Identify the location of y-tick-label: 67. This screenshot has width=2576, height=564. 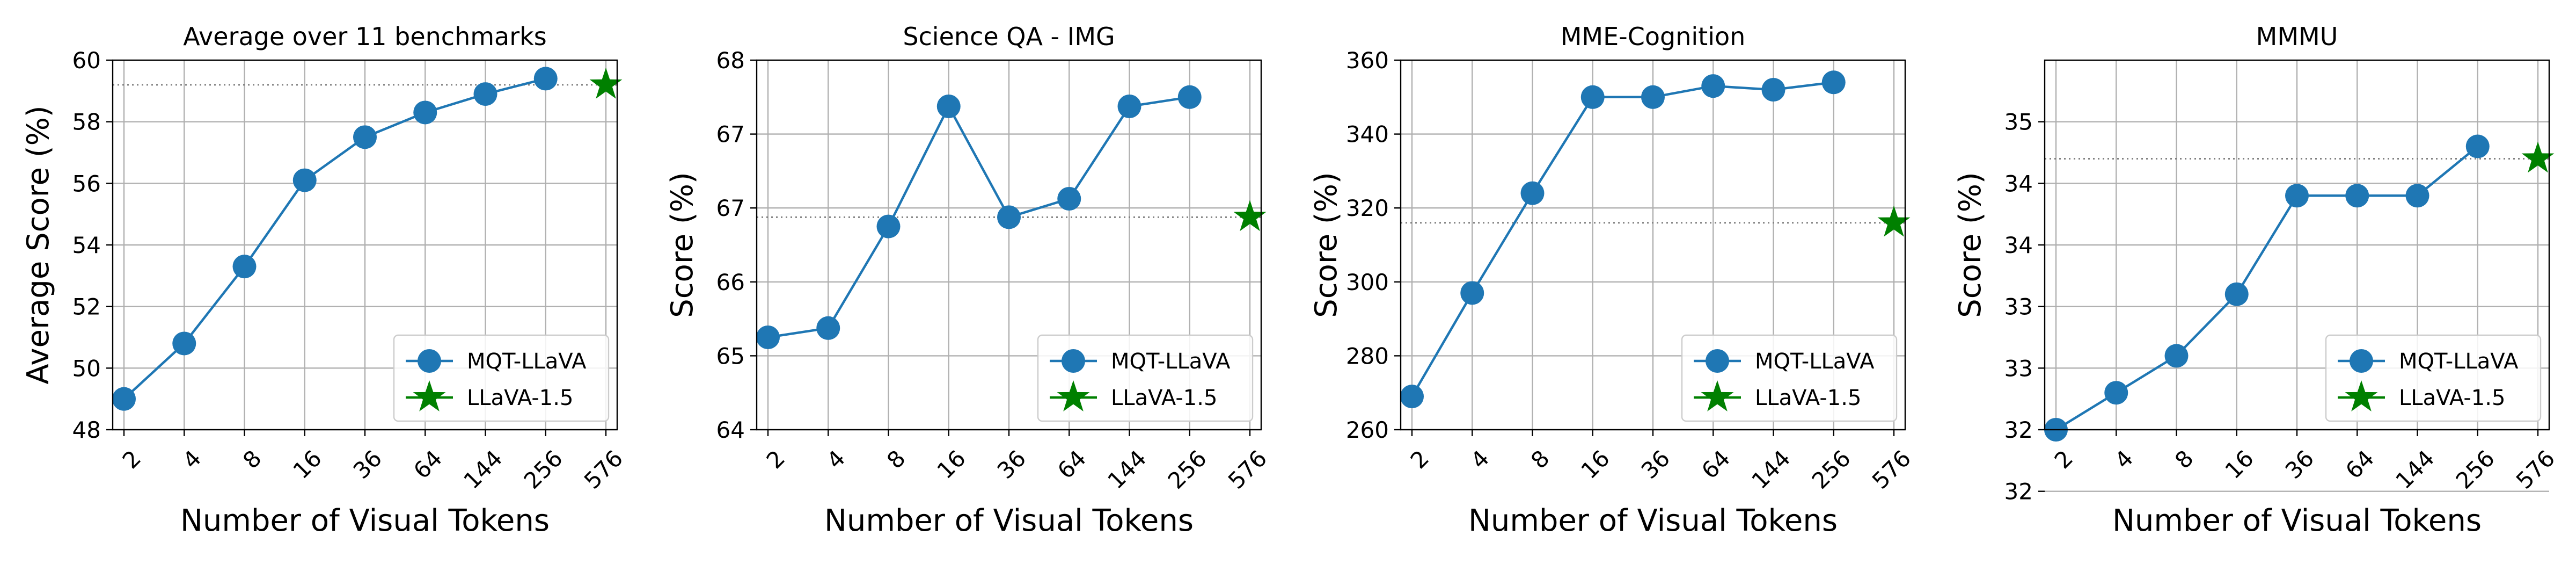
(730, 208).